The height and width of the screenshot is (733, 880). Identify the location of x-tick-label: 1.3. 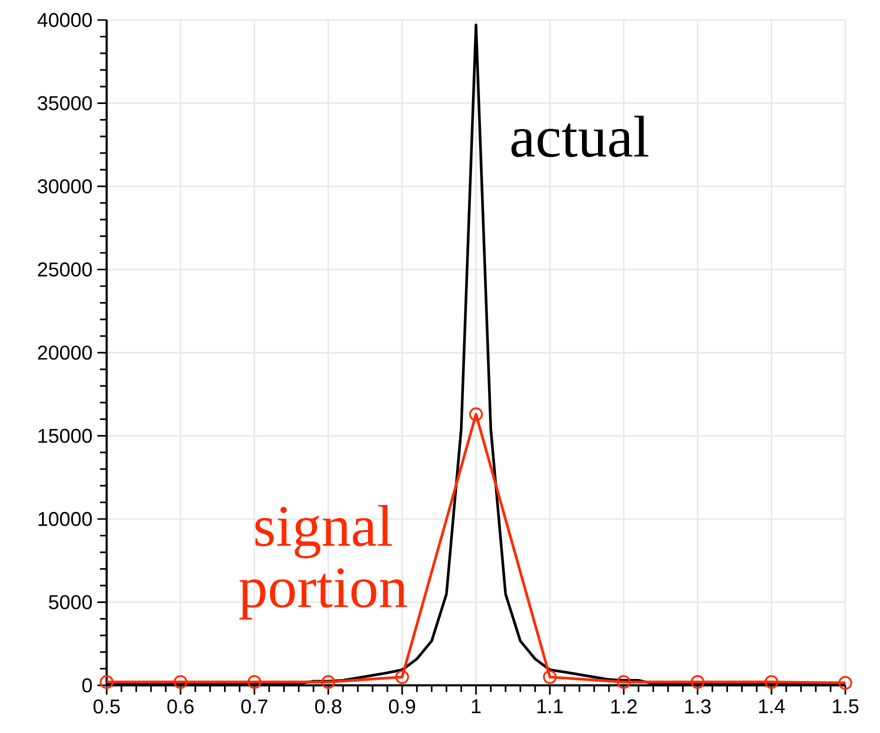
(698, 706).